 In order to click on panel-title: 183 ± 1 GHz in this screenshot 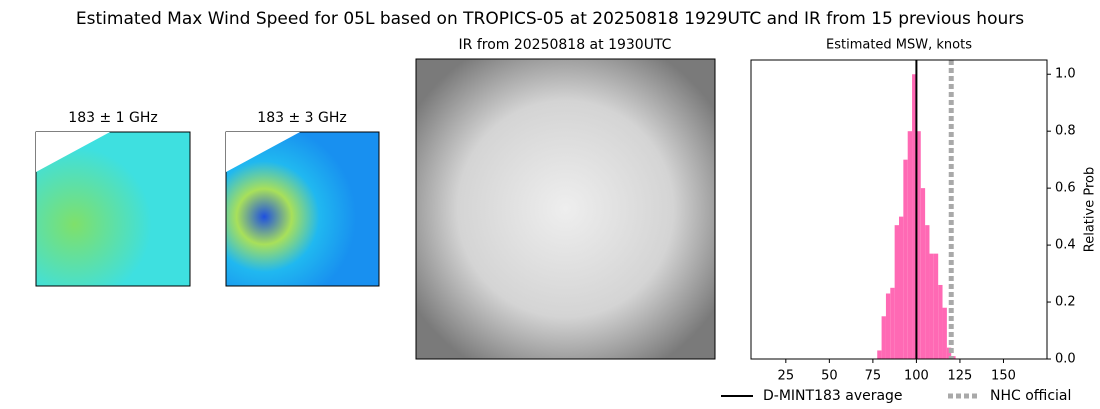, I will do `click(112, 118)`.